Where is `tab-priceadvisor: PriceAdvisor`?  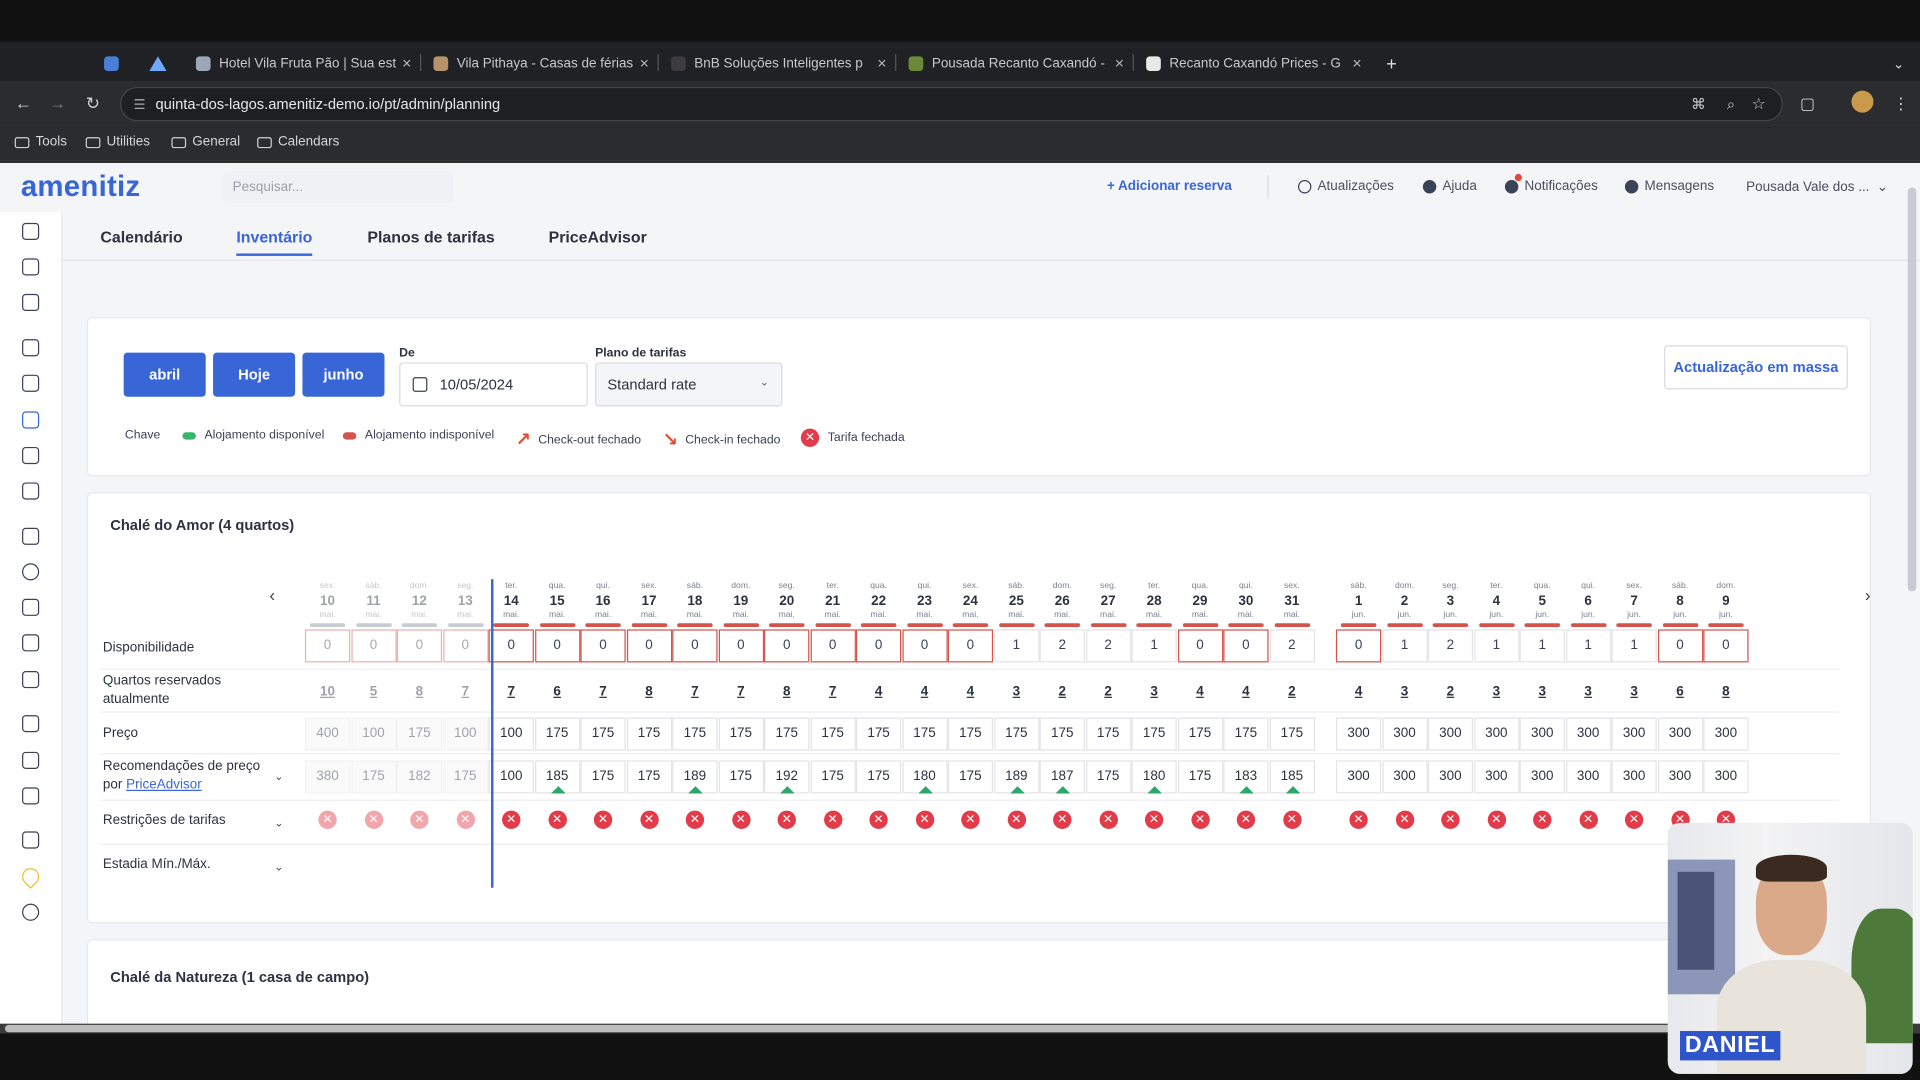 tab-priceadvisor: PriceAdvisor is located at coordinates (597, 237).